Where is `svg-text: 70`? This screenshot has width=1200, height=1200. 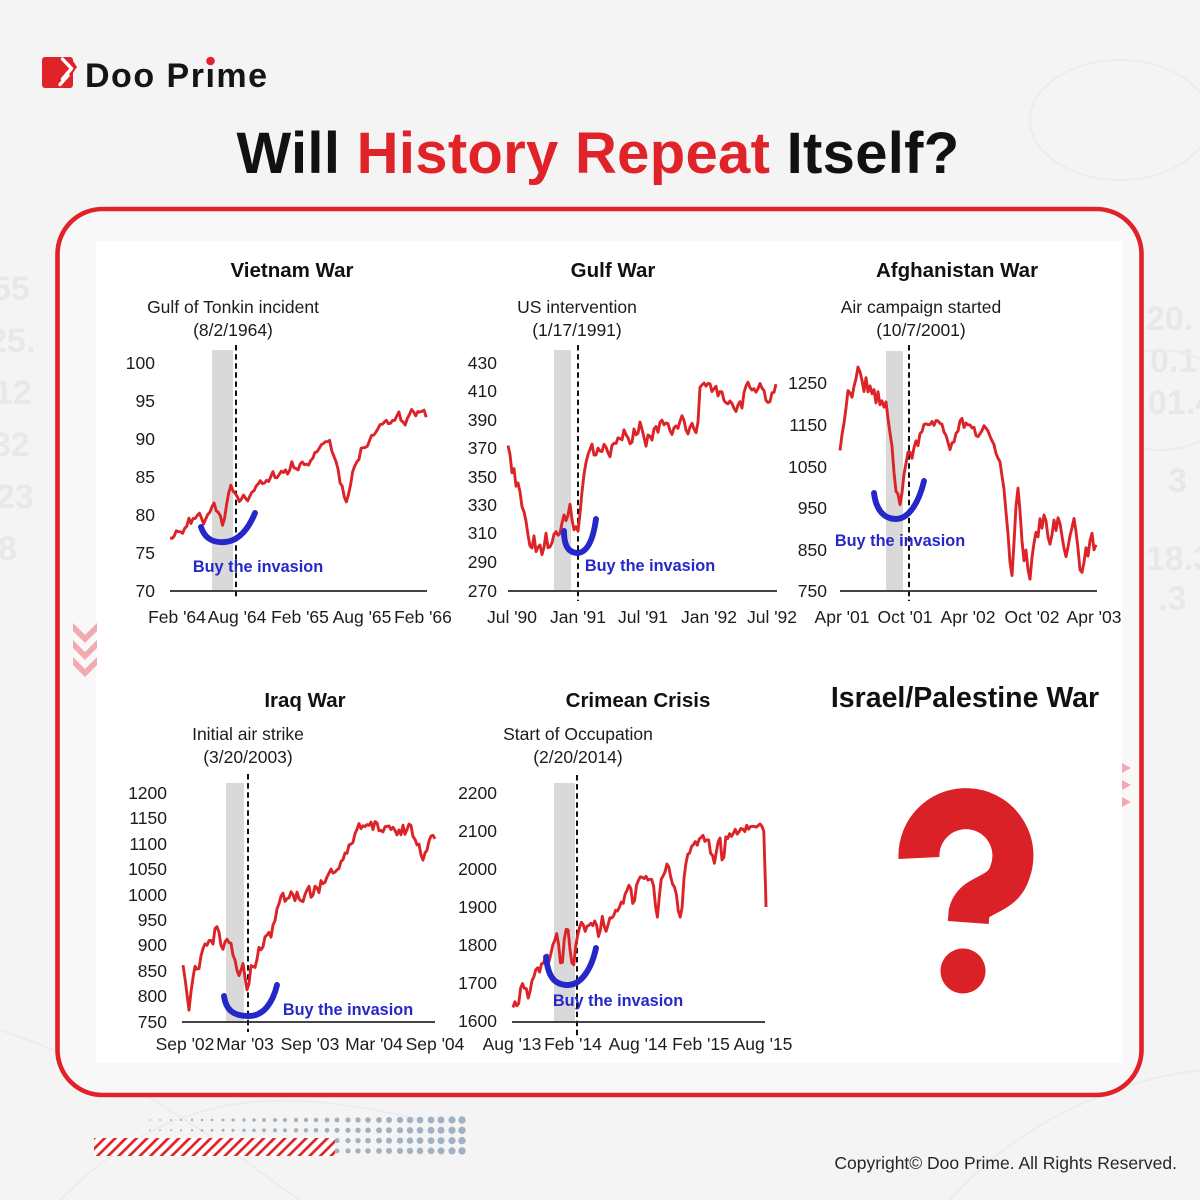
svg-text: 70 is located at coordinates (146, 591).